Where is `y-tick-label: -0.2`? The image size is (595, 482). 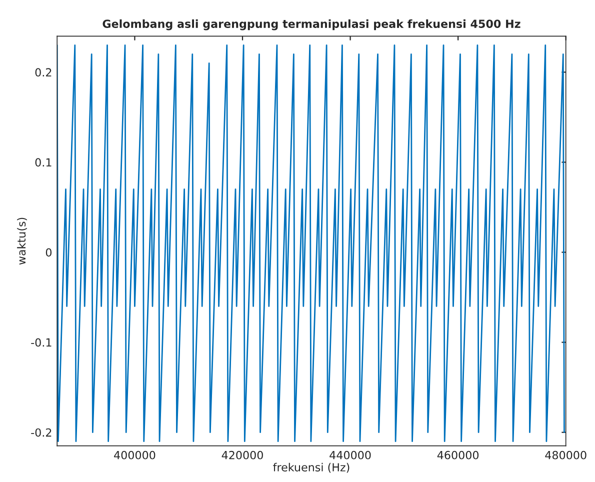
y-tick-label: -0.2 is located at coordinates (41, 432).